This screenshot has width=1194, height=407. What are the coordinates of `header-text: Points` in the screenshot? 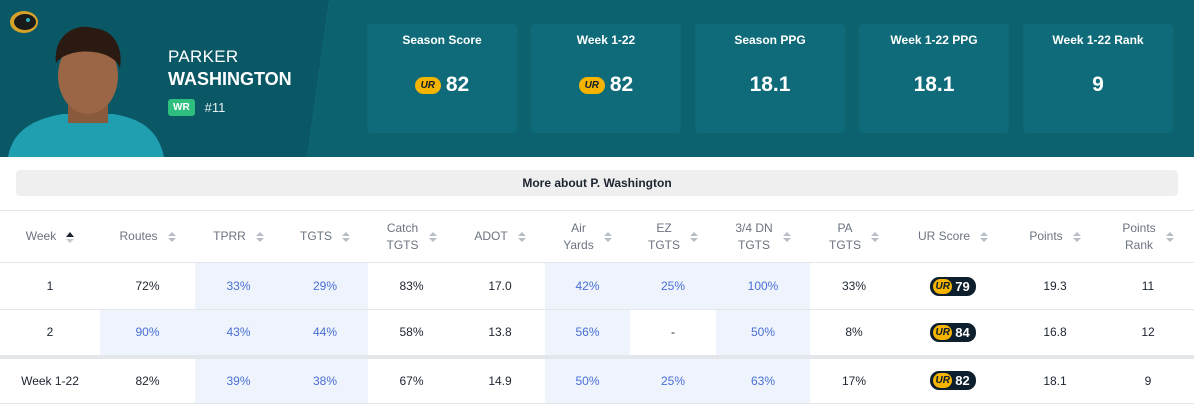 It's located at (1045, 236).